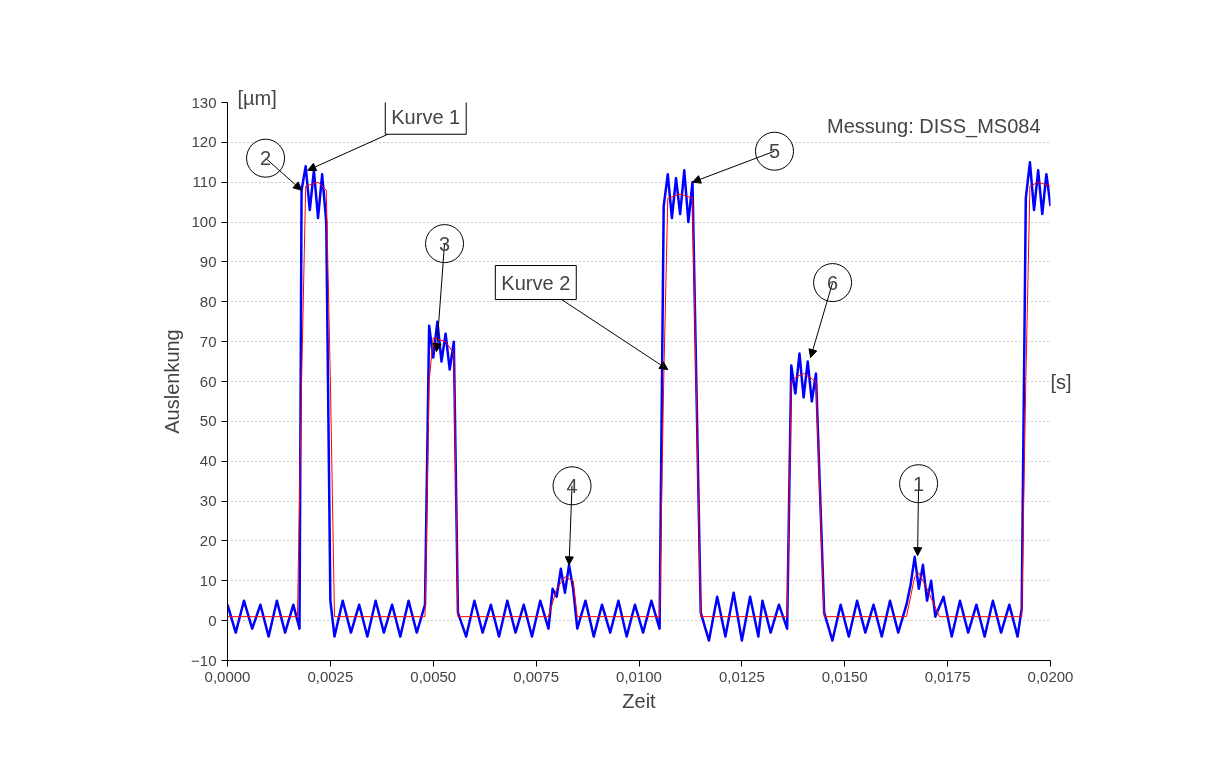  Describe the element at coordinates (433, 676) in the screenshot. I see `x-tick-label: 0,0050` at that location.